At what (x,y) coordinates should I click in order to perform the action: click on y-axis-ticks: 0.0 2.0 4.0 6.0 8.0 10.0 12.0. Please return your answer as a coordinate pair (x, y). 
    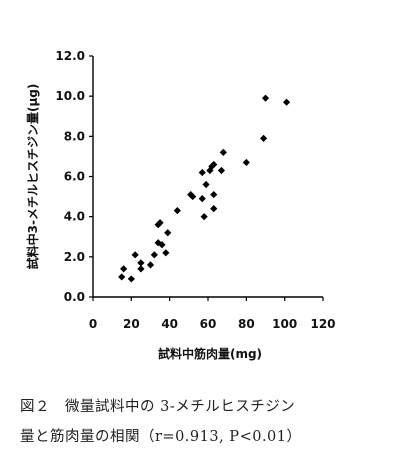
    Looking at the image, I should click on (74, 176).